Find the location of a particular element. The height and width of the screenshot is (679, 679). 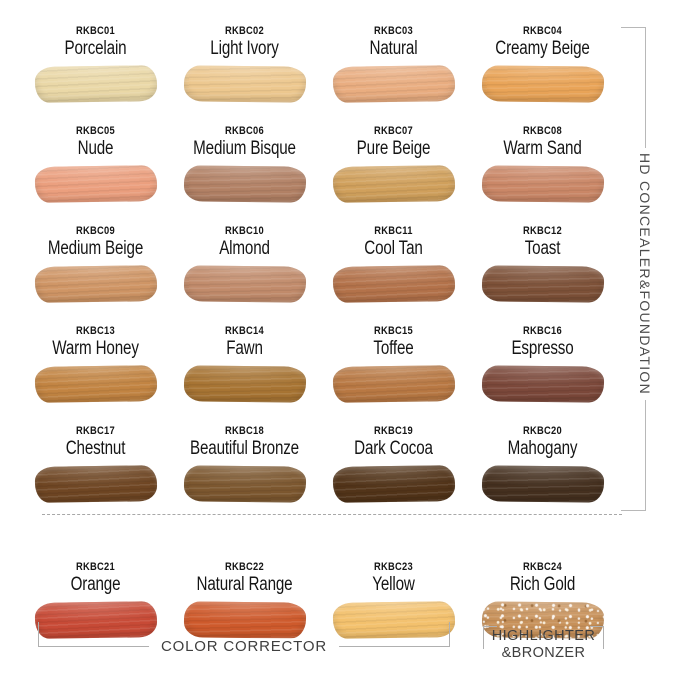

swatch-code: RKBC01 is located at coordinates (95, 31).